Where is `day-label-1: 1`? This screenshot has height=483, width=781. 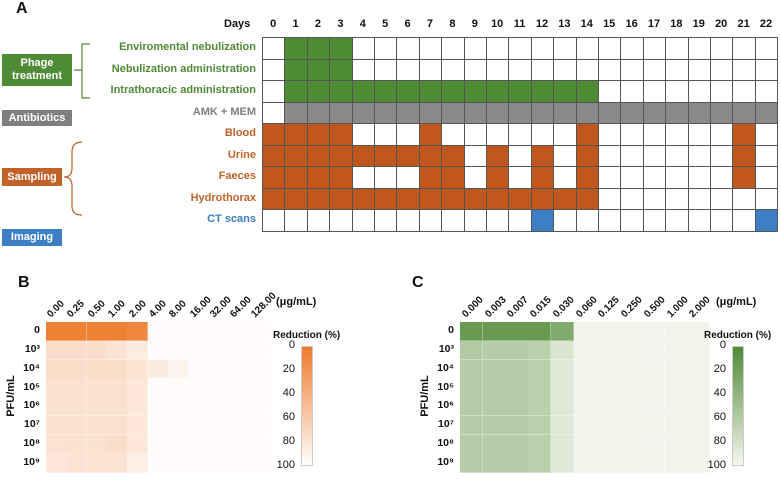 day-label-1: 1 is located at coordinates (295, 24).